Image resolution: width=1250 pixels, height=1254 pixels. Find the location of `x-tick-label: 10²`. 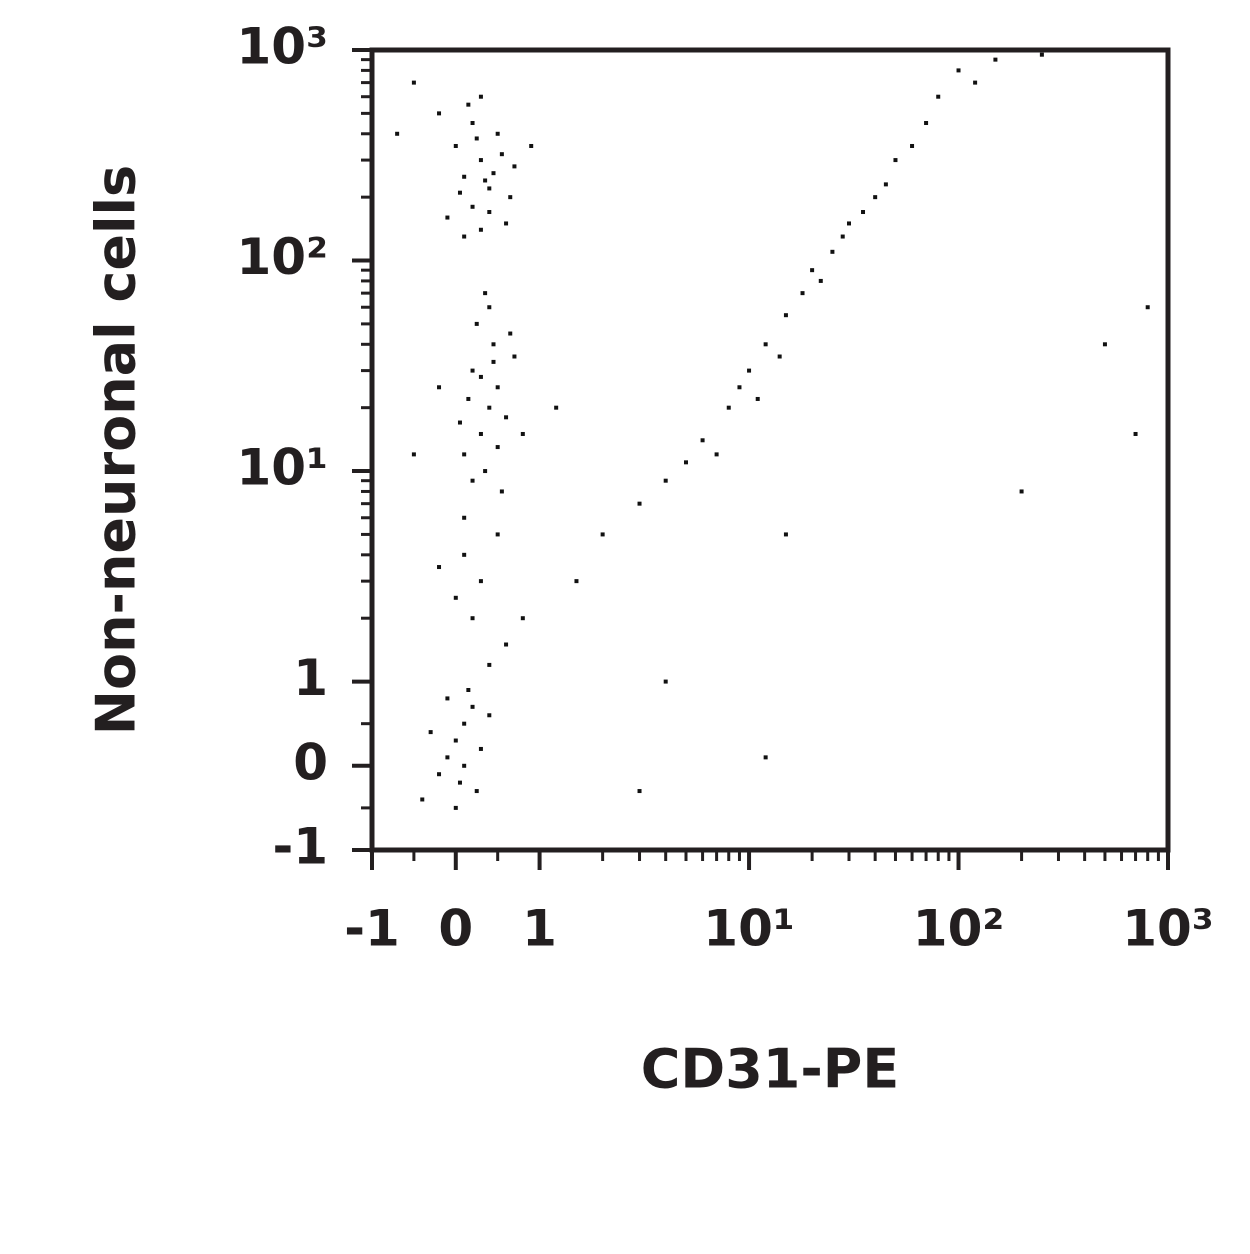

x-tick-label: 10² is located at coordinates (958, 929).